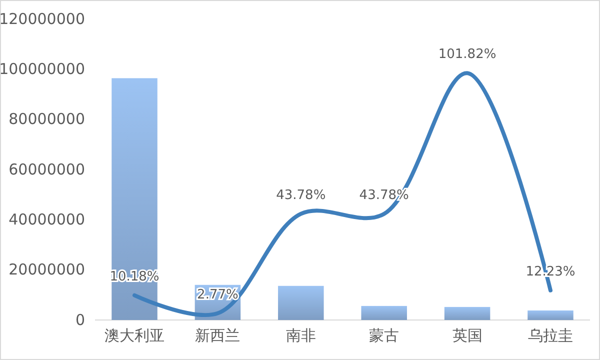 The width and height of the screenshot is (600, 360). What do you see at coordinates (217, 335) in the screenshot?
I see `x-tick-label: 新西兰` at bounding box center [217, 335].